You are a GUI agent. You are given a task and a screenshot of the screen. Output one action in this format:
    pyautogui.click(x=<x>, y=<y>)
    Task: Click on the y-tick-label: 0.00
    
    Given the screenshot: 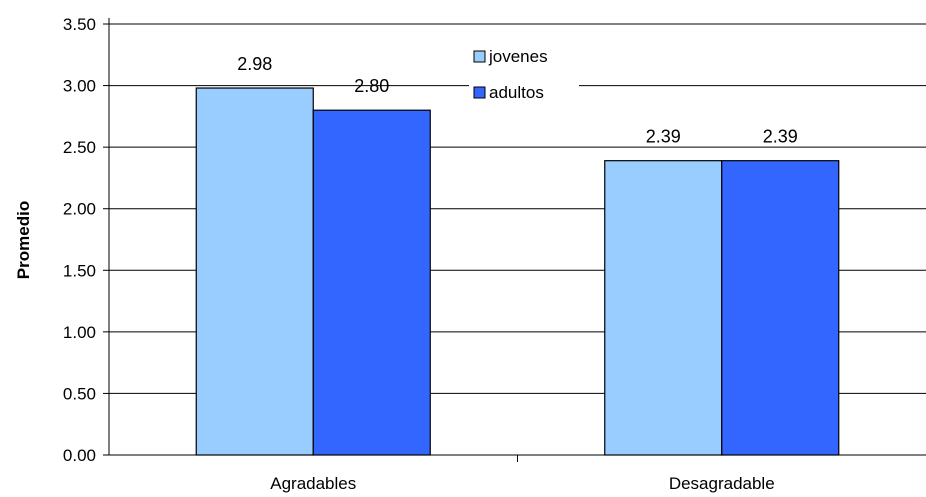 What is the action you would take?
    pyautogui.click(x=79, y=455)
    